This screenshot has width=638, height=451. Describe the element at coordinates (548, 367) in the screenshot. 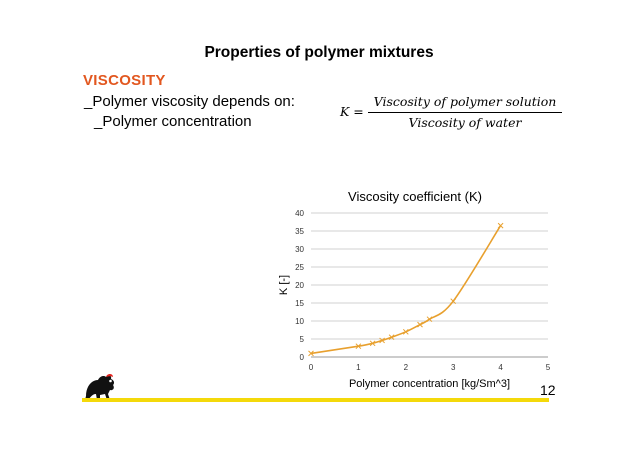

I see `x-tick-label: 5` at that location.